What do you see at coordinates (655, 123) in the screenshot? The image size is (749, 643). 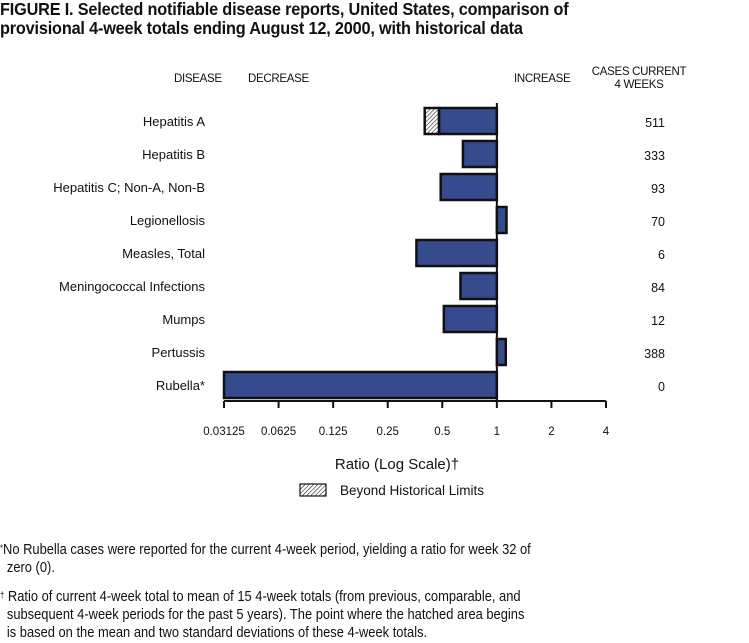 I see `cases-count: 511` at bounding box center [655, 123].